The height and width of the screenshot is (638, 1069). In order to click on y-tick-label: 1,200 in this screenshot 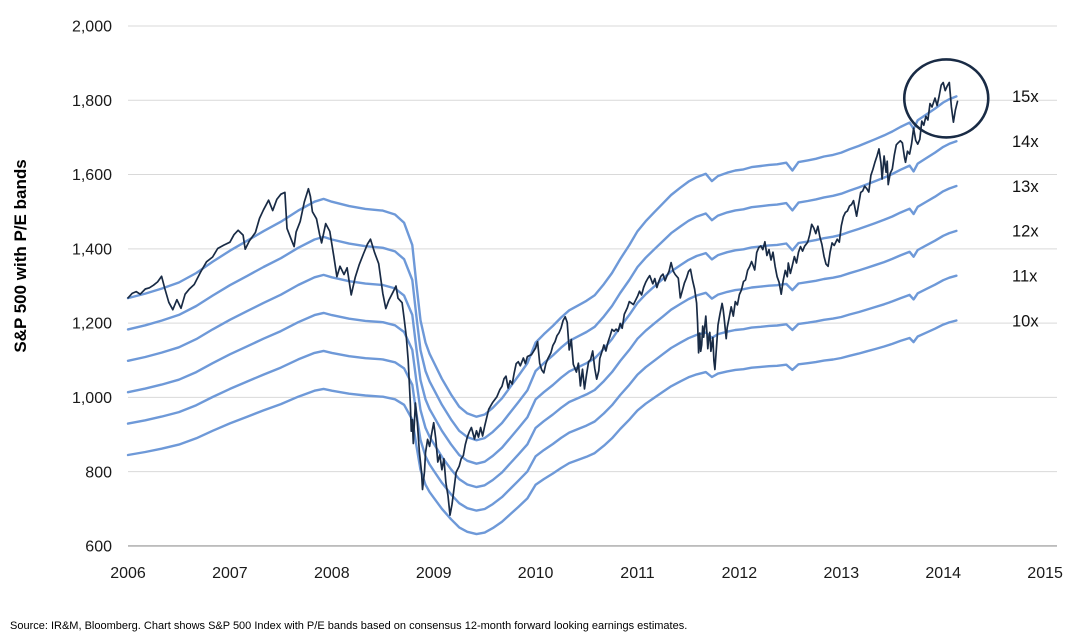, I will do `click(92, 324)`.